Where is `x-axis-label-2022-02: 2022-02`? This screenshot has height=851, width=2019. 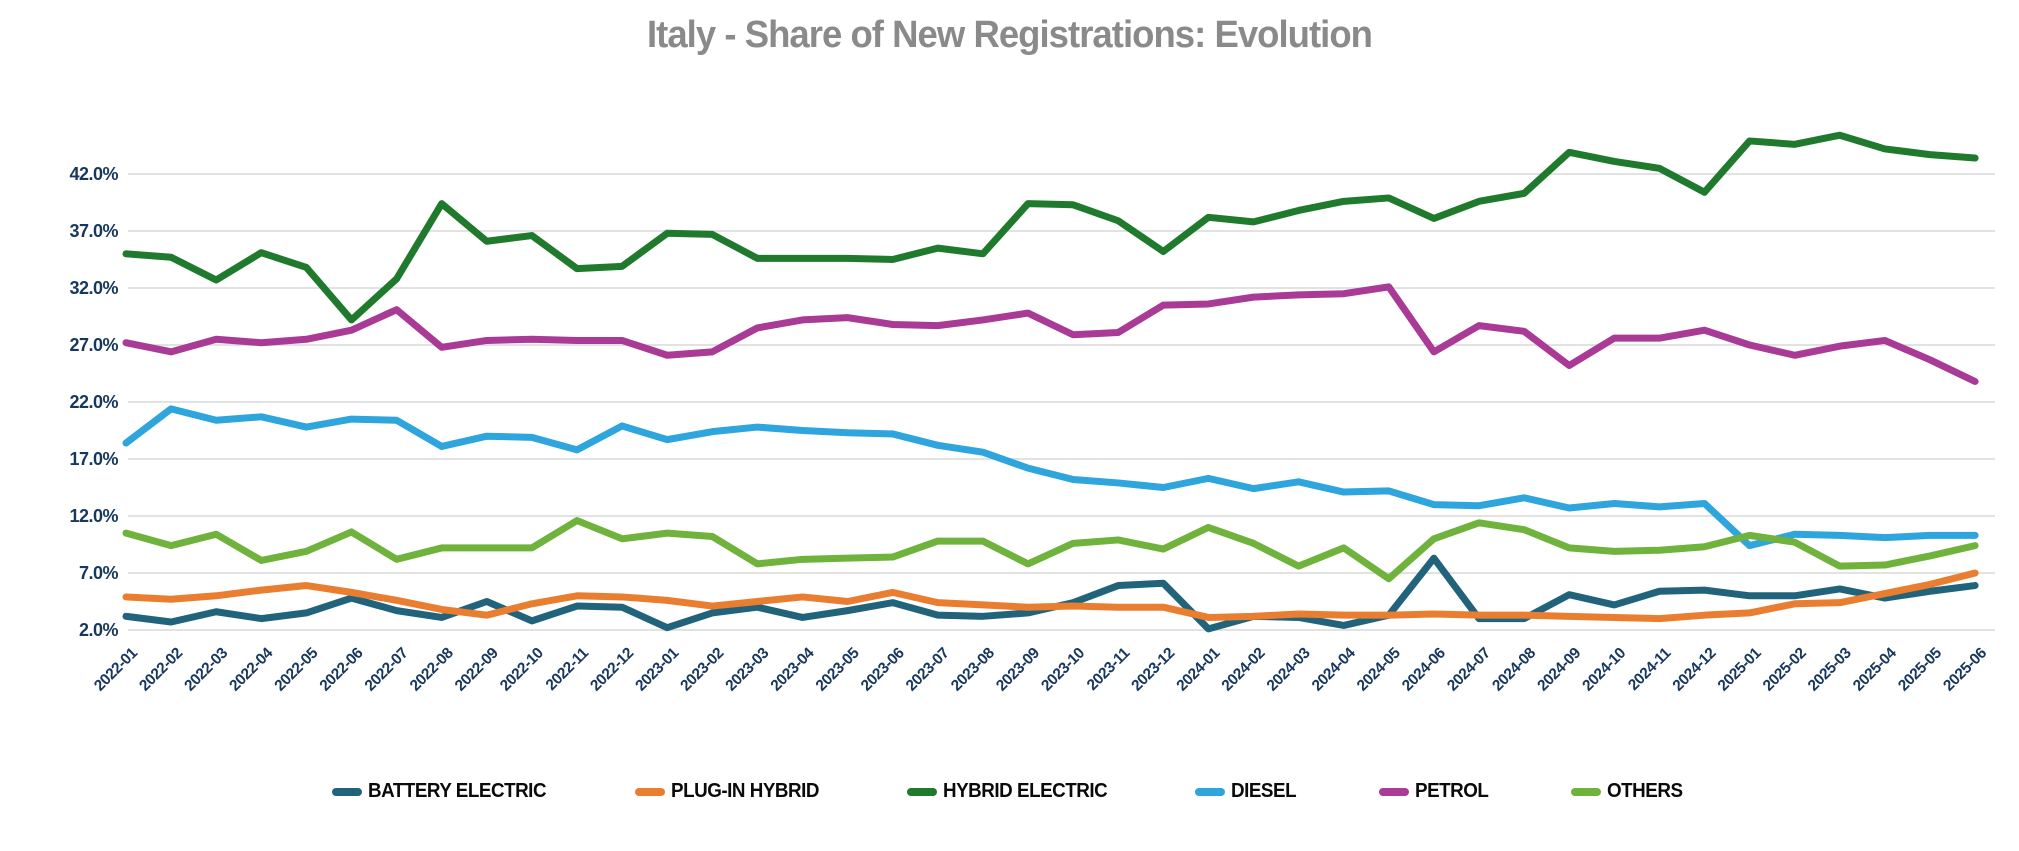
x-axis-label-2022-02: 2022-02 is located at coordinates (161, 670).